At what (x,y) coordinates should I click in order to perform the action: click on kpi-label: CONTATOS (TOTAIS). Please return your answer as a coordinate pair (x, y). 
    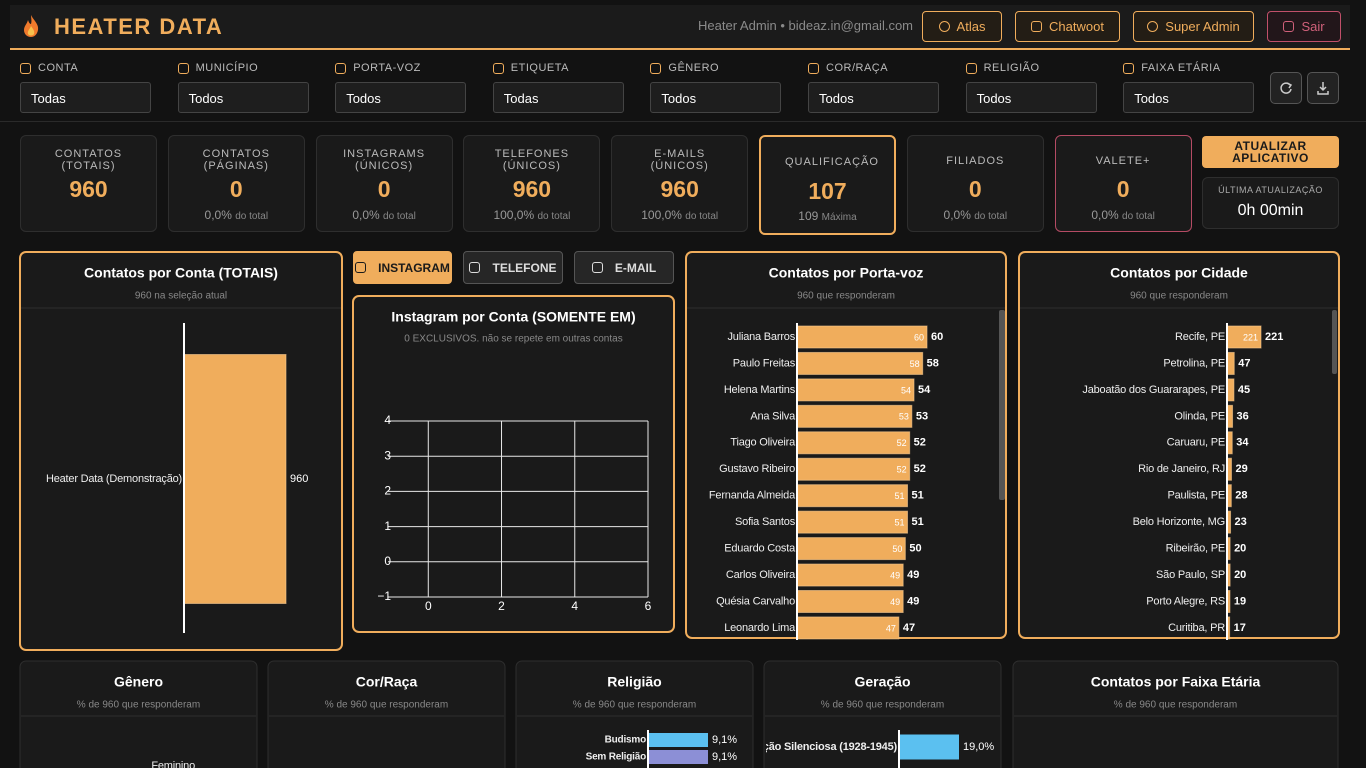
    Looking at the image, I should click on (88, 160).